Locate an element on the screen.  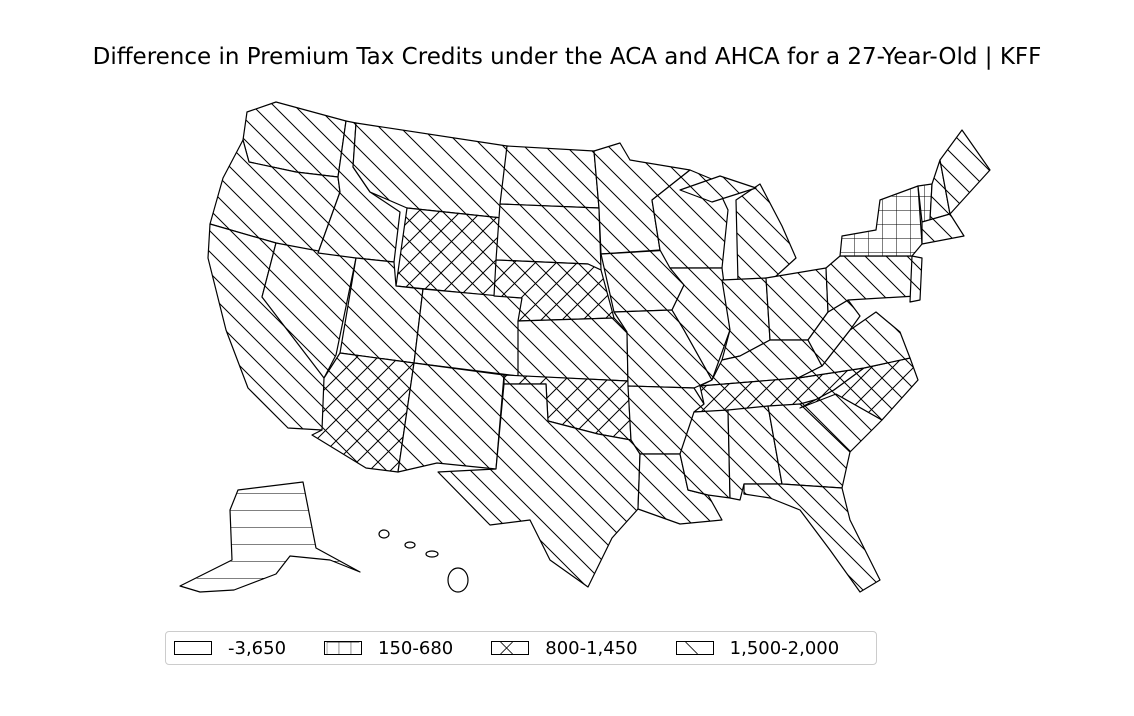
state-ND is located at coordinates (549, 177).